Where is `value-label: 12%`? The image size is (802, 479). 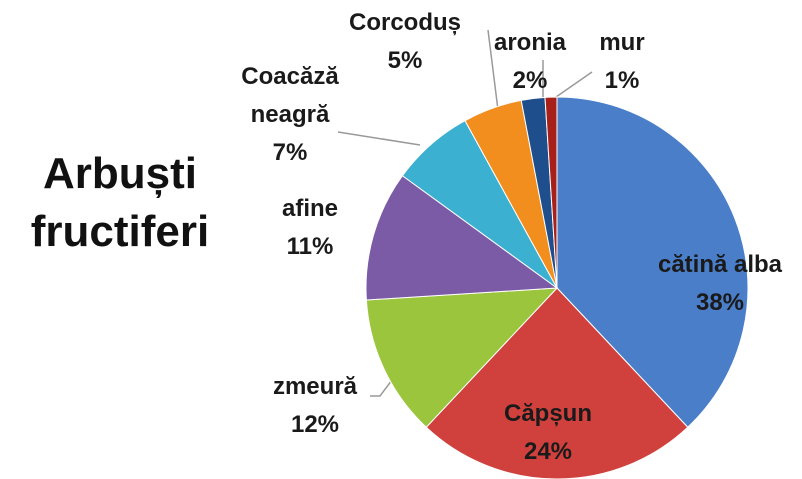
value-label: 12% is located at coordinates (315, 424).